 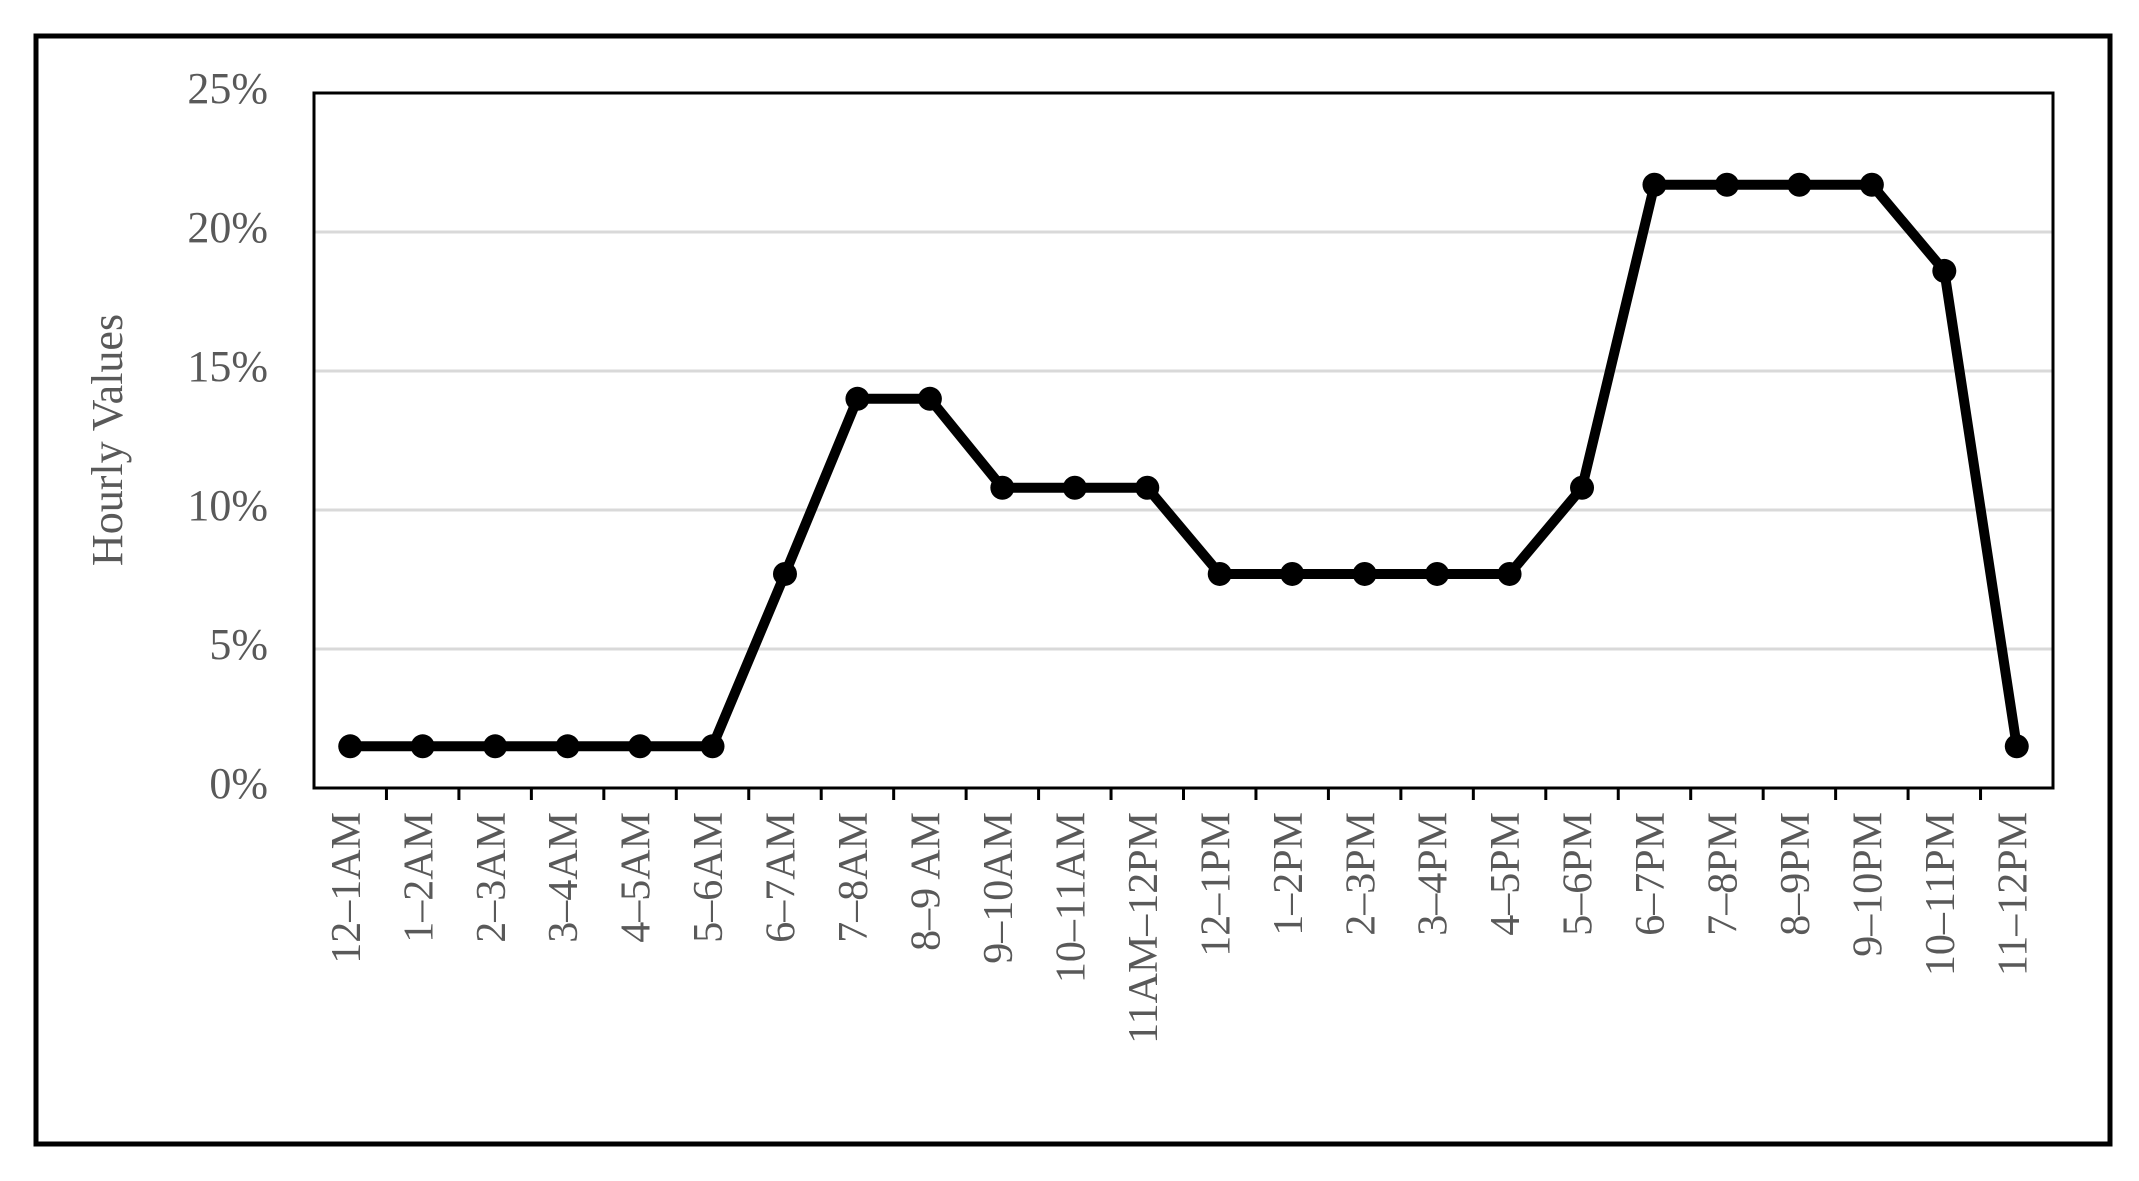 What do you see at coordinates (419, 877) in the screenshot?
I see `x-tick-label: 1–2AM` at bounding box center [419, 877].